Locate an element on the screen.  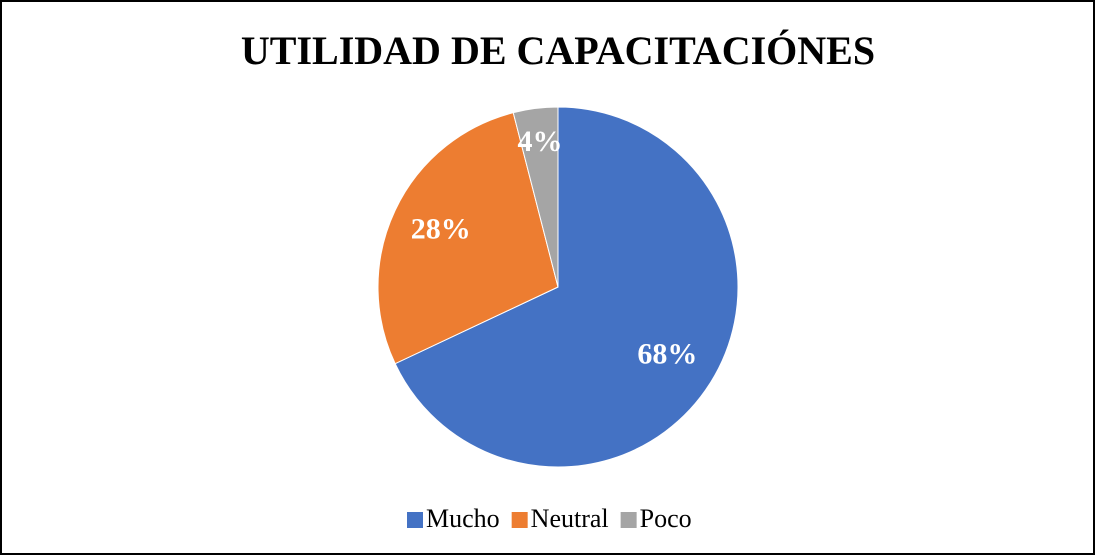
legend-label: Poco is located at coordinates (666, 518).